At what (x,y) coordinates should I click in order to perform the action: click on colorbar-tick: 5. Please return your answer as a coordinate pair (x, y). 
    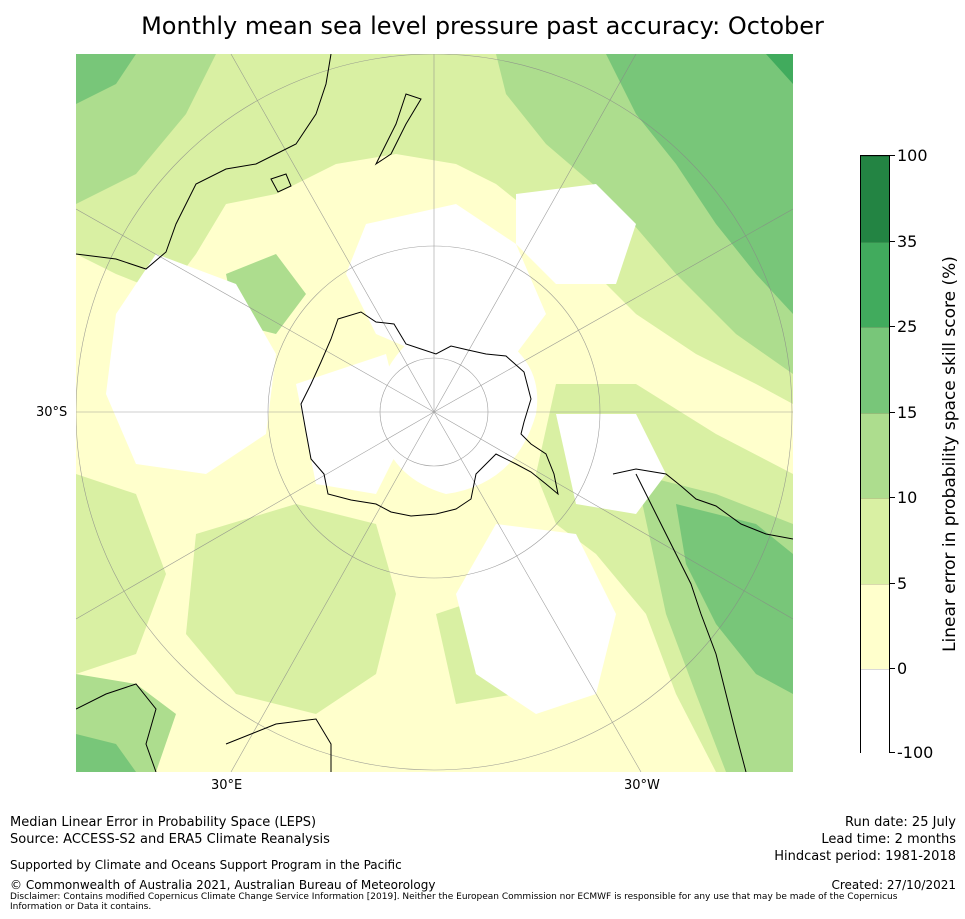
    Looking at the image, I should click on (902, 583).